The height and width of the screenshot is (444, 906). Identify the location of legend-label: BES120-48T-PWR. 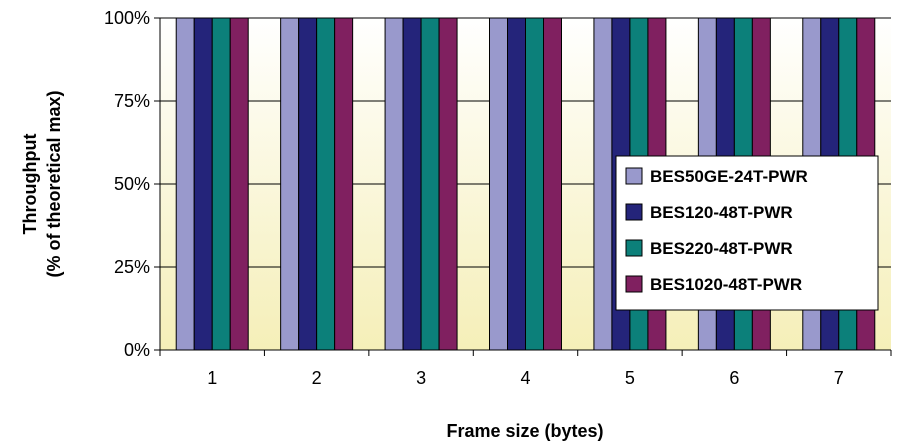
(721, 212).